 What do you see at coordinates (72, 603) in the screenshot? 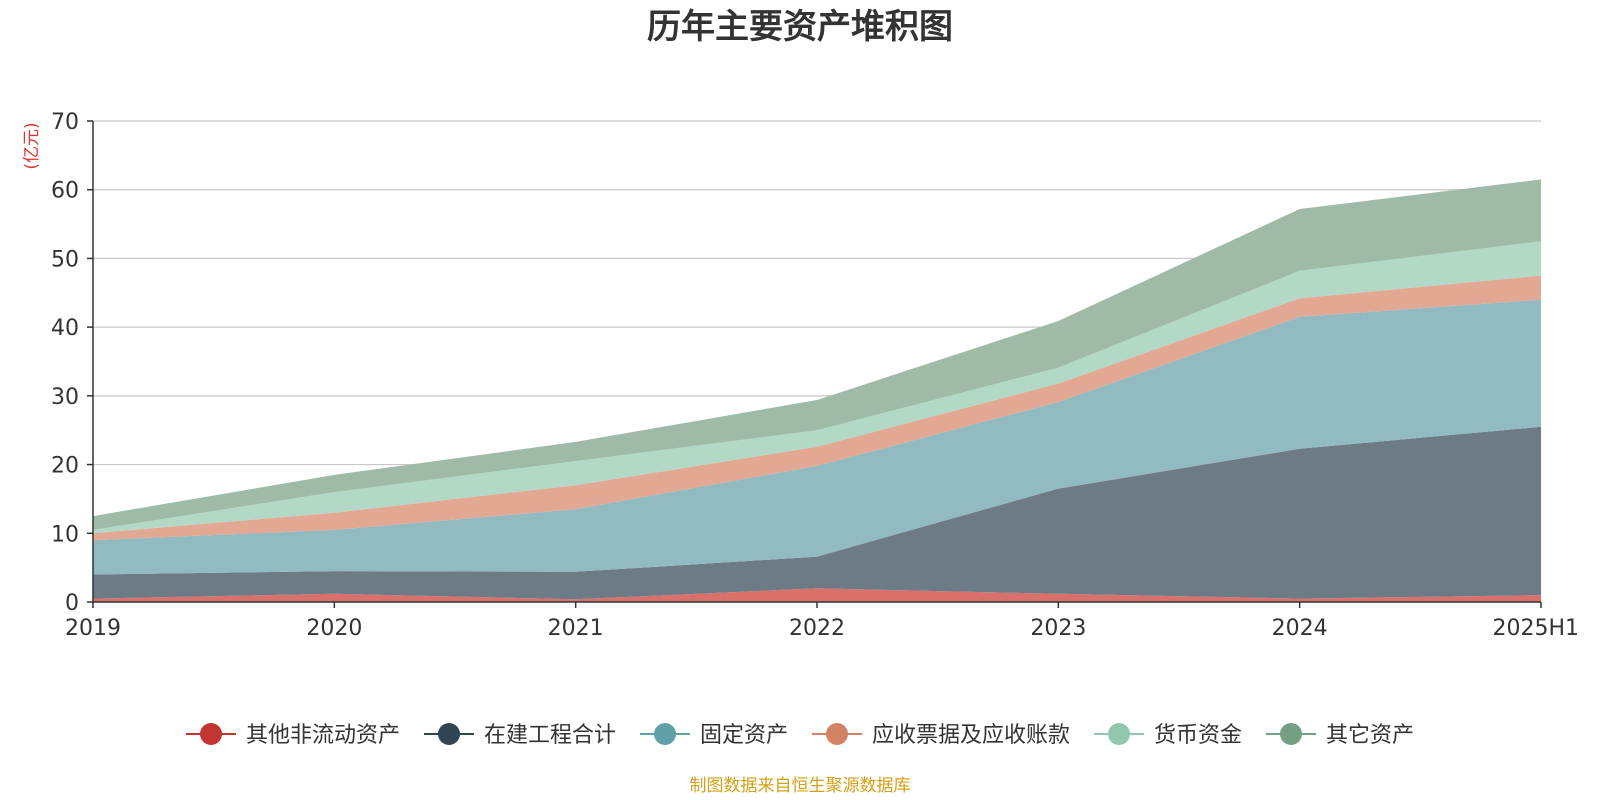
I see `y-tick-label-0: 0` at bounding box center [72, 603].